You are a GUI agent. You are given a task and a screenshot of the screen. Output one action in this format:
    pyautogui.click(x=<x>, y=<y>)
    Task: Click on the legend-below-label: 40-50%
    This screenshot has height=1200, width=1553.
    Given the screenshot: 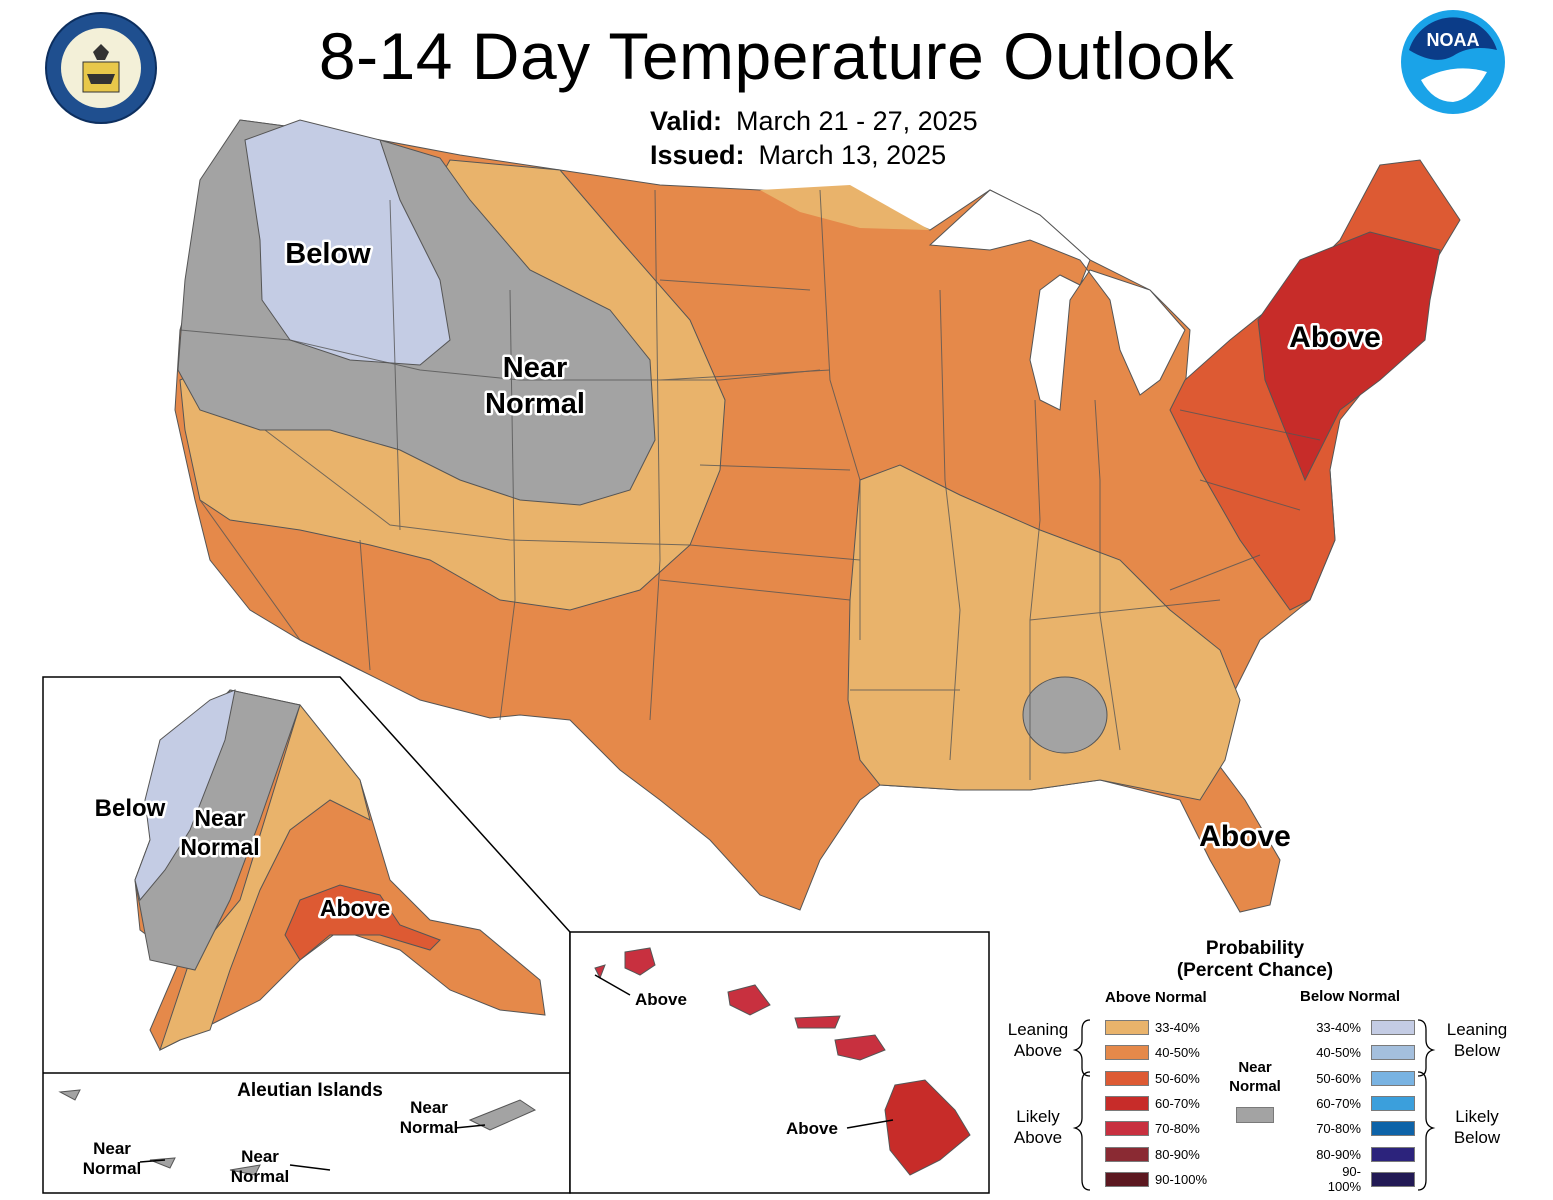 What is the action you would take?
    pyautogui.click(x=1338, y=1053)
    